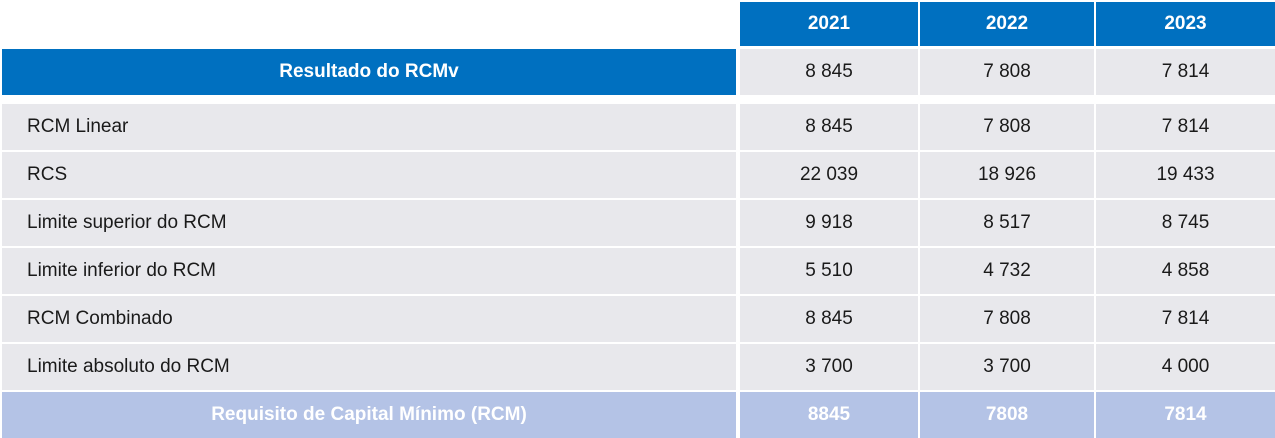  Describe the element at coordinates (1185, 24) in the screenshot. I see `year-header-2023: 2023` at that location.